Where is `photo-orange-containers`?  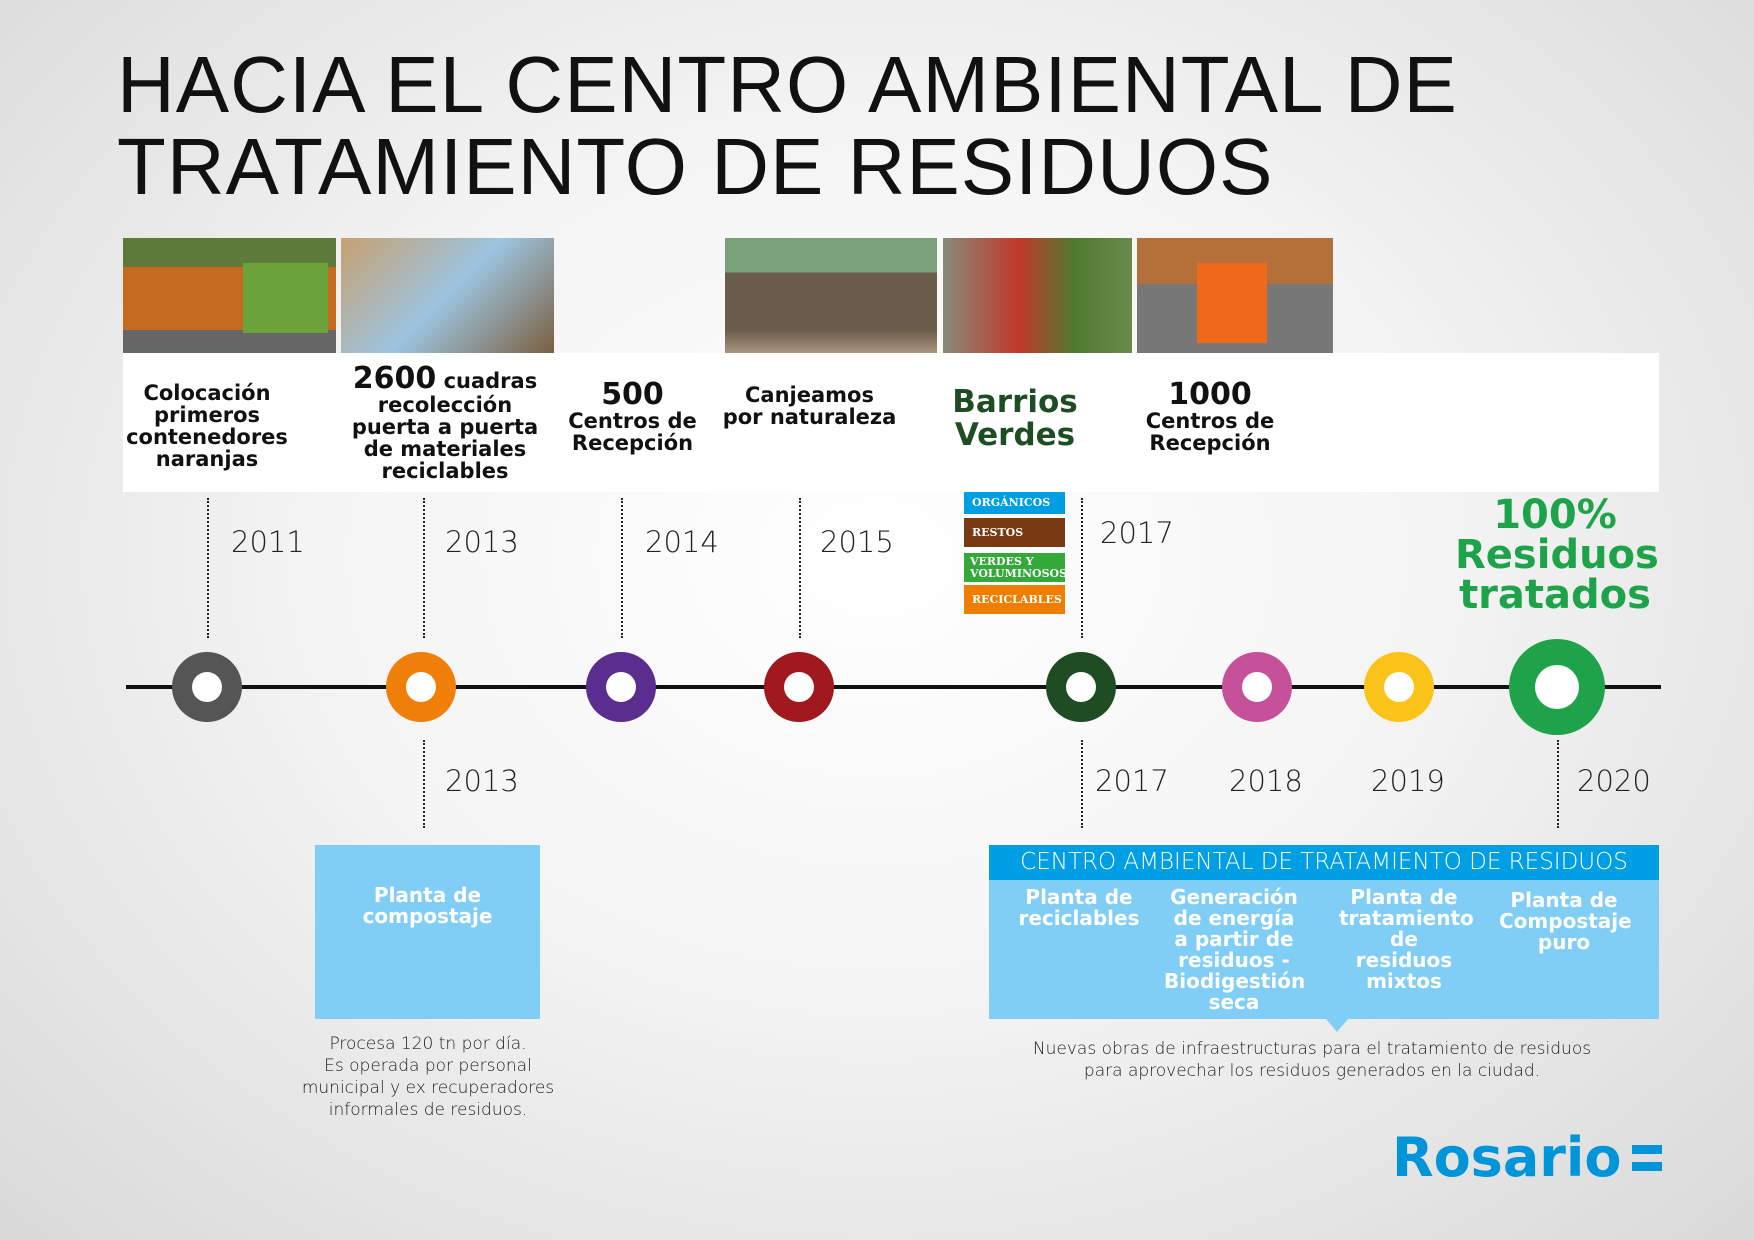
photo-orange-containers is located at coordinates (229, 295).